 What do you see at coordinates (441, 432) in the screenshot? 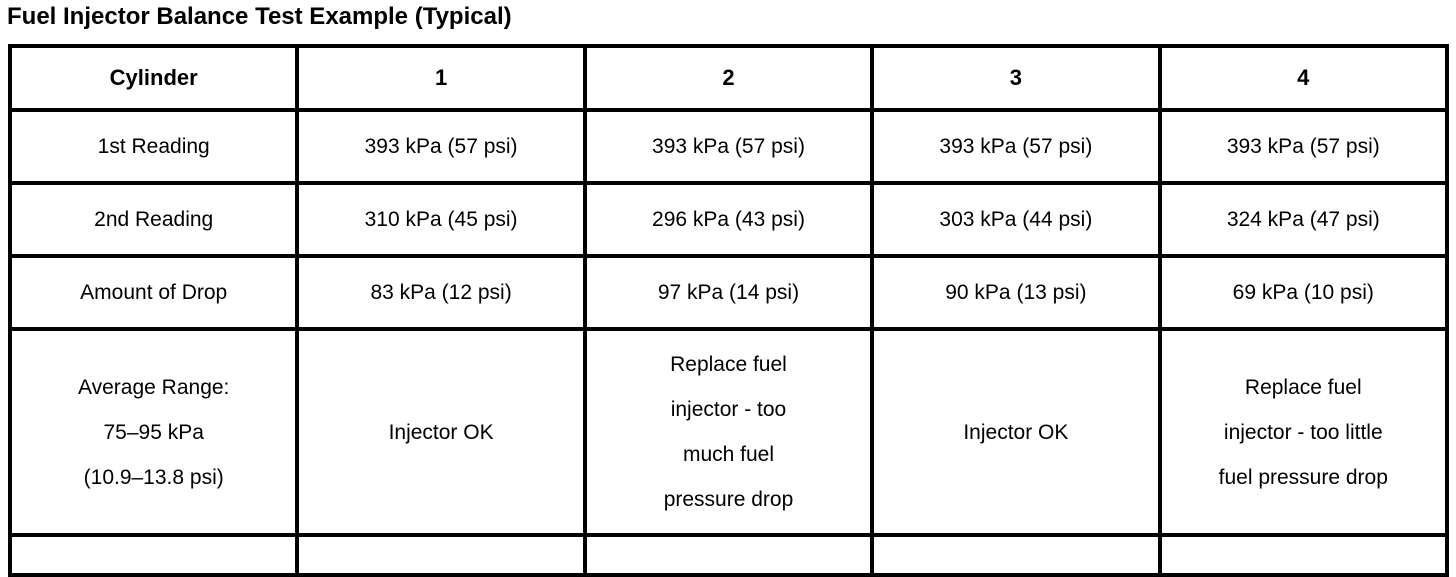
I see `cell-verdict-cyl1: Injector OK` at bounding box center [441, 432].